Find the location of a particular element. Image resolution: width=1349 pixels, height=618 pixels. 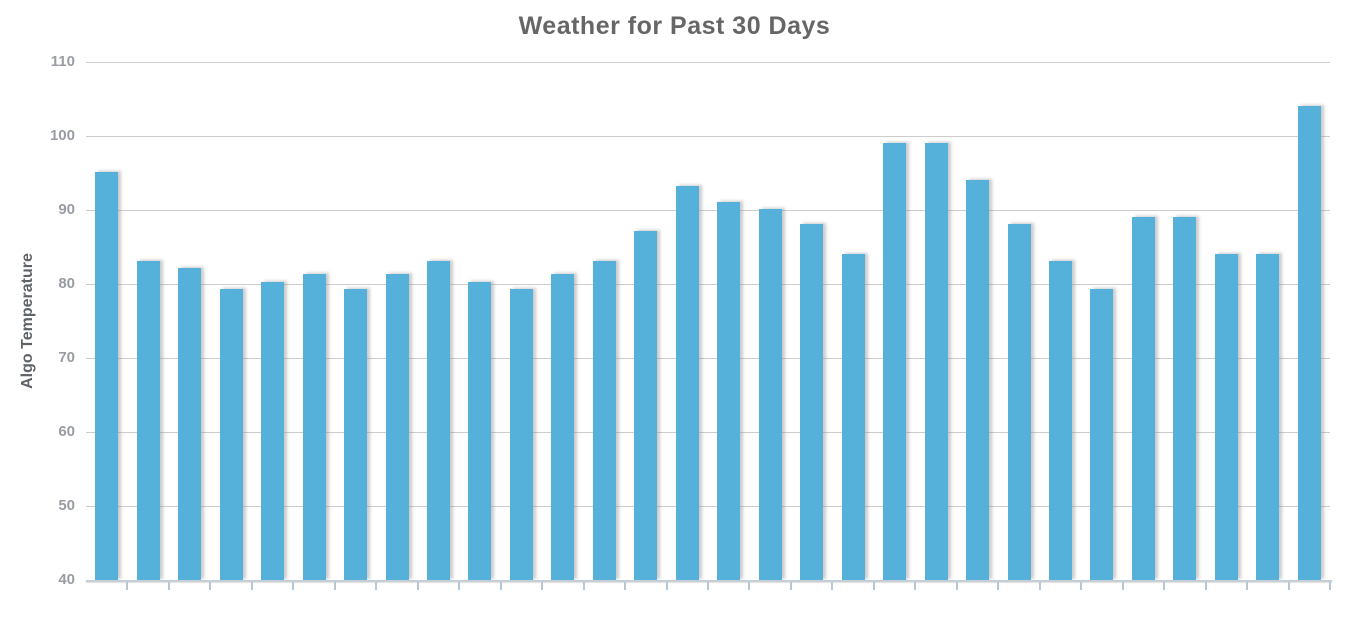

y-tick-label-60: 60 is located at coordinates (66, 431).